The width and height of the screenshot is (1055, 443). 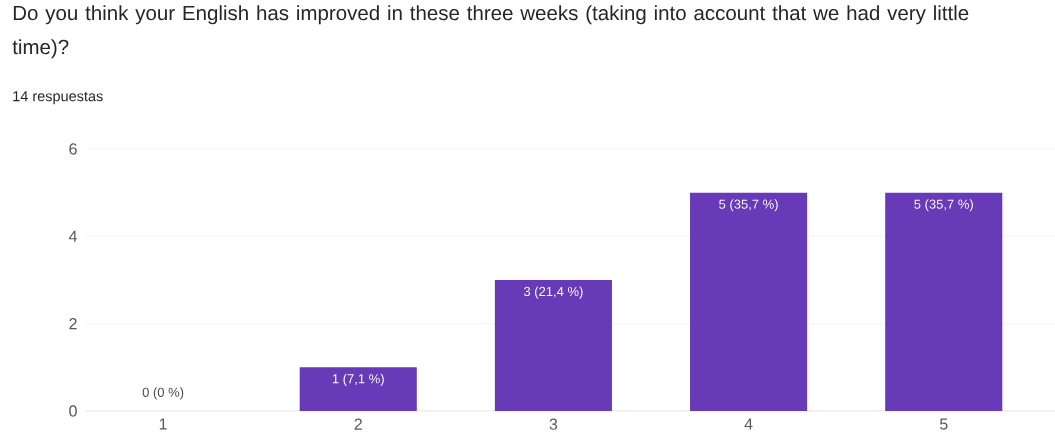 What do you see at coordinates (490, 32) in the screenshot?
I see `chart-title: Do you think your English has improved in these three weeks (taking into account that we had very little time)?` at bounding box center [490, 32].